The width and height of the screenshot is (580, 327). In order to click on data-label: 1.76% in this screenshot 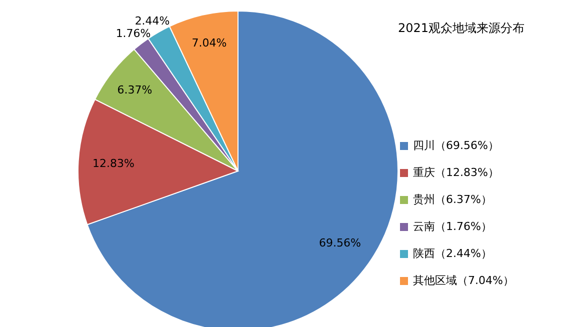, I will do `click(133, 33)`.